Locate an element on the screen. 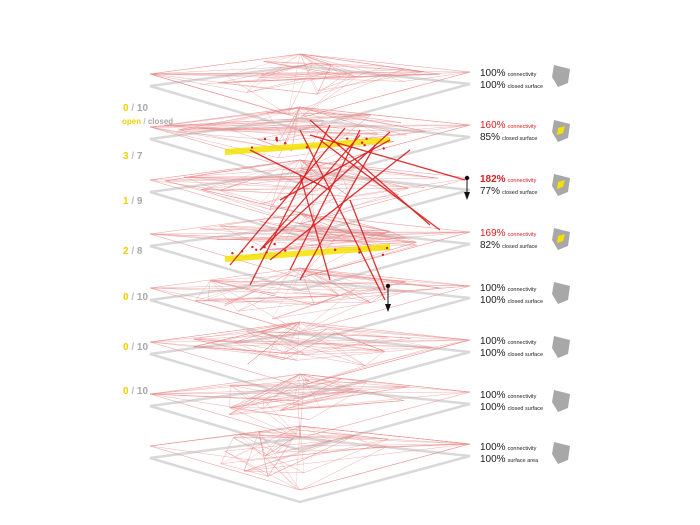 The width and height of the screenshot is (700, 525). pin-icon is located at coordinates (388, 308).